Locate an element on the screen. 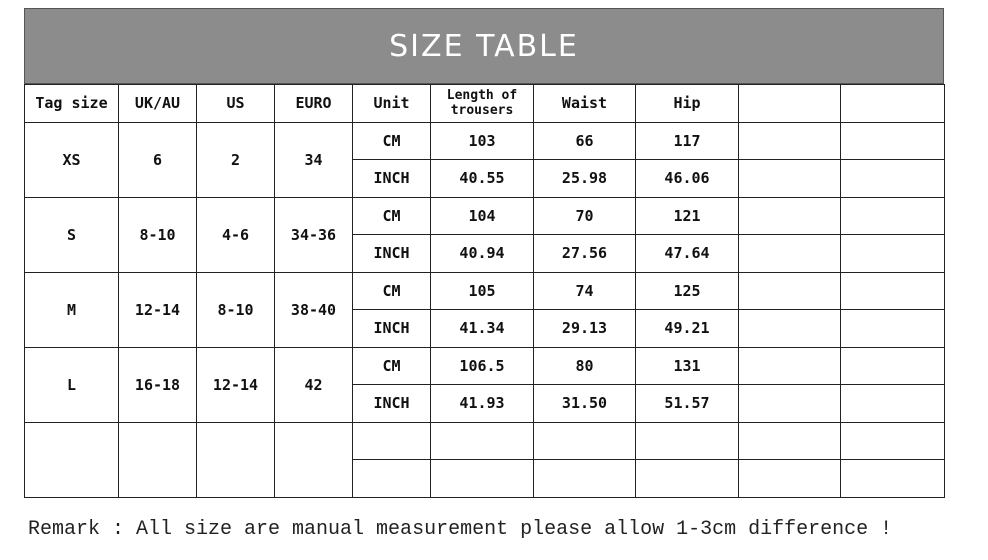 This screenshot has width=988, height=560. header-euro: EURO is located at coordinates (313, 103).